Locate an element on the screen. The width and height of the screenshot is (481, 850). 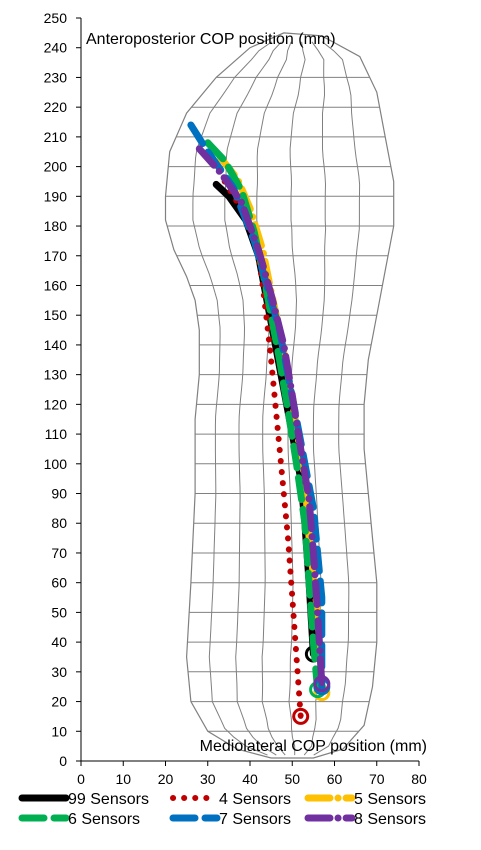
y-tick-label: 140 is located at coordinates (56, 345).